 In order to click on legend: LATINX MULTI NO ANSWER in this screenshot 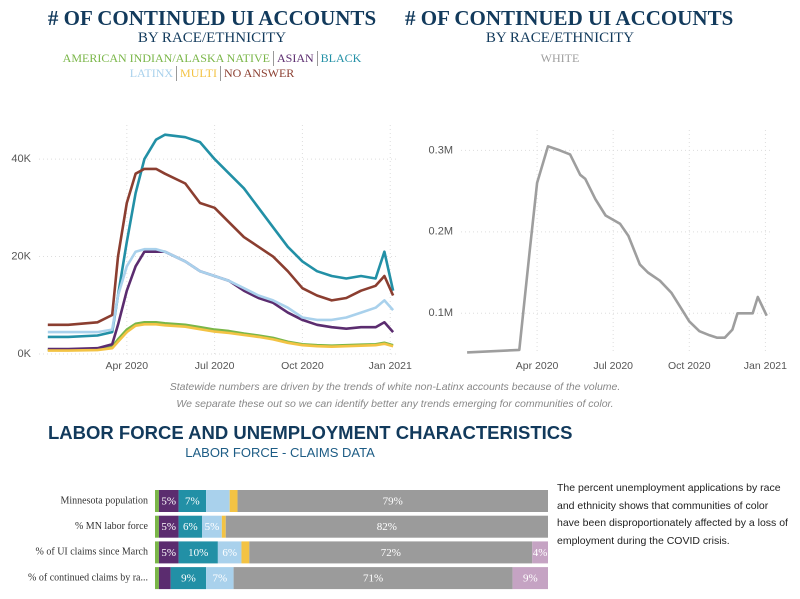, I will do `click(212, 73)`.